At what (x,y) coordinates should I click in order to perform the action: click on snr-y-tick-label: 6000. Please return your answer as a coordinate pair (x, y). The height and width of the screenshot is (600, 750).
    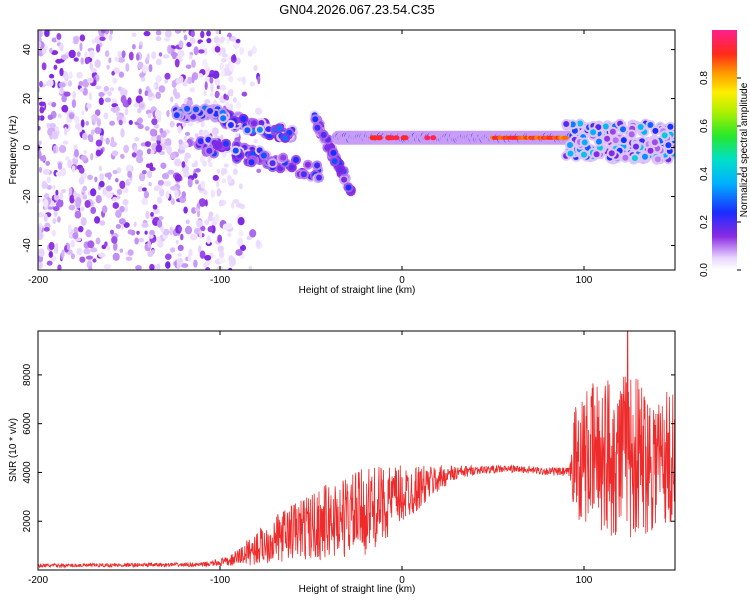
    Looking at the image, I should click on (27, 423).